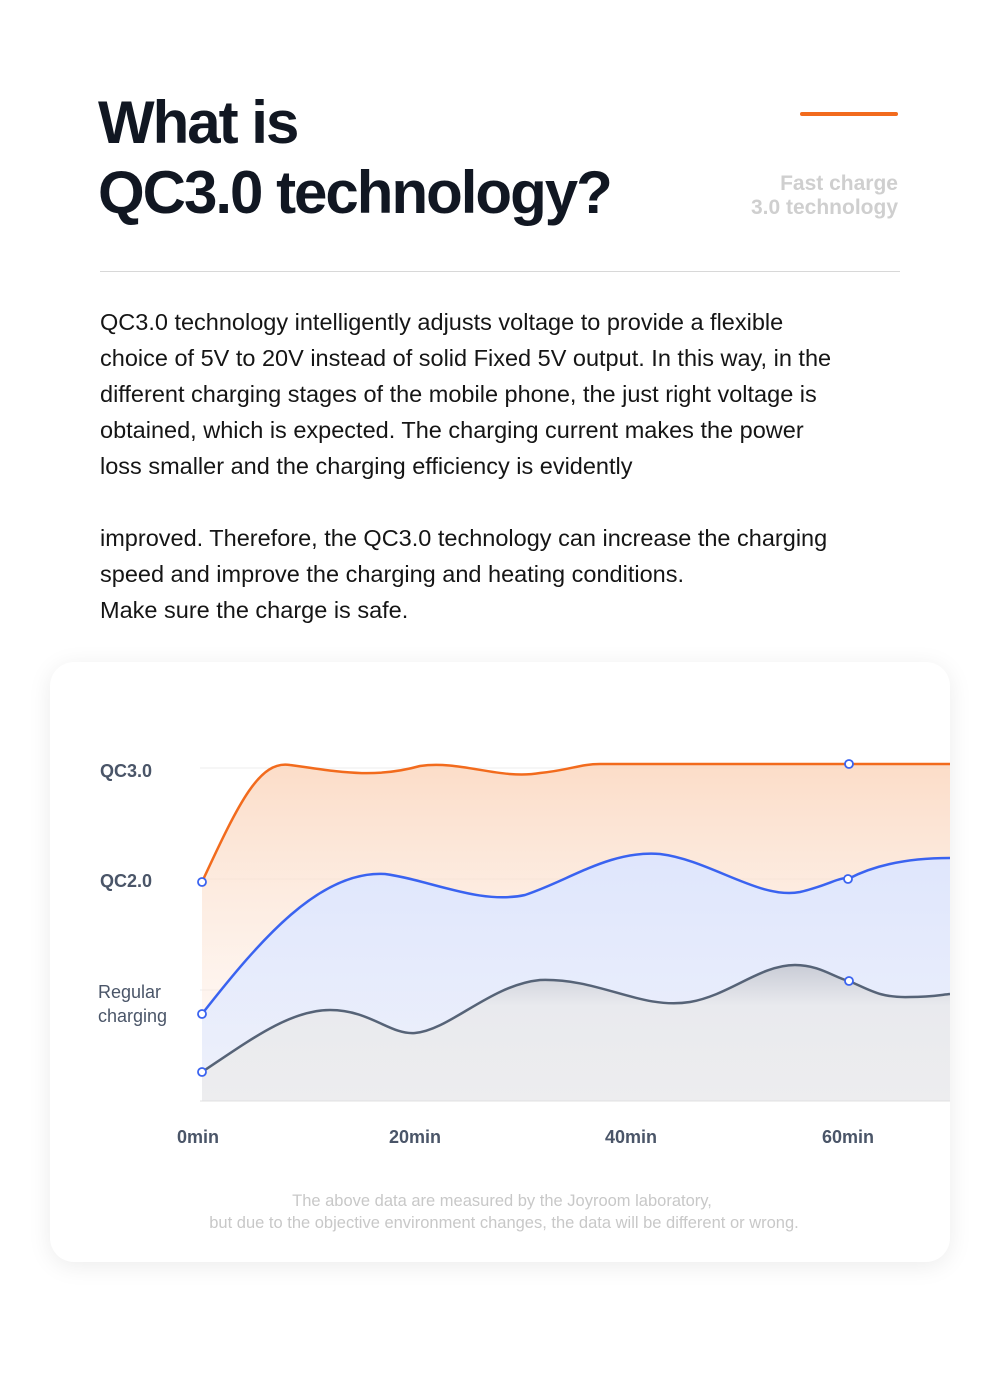  I want to click on x-label: 0min, so click(198, 1137).